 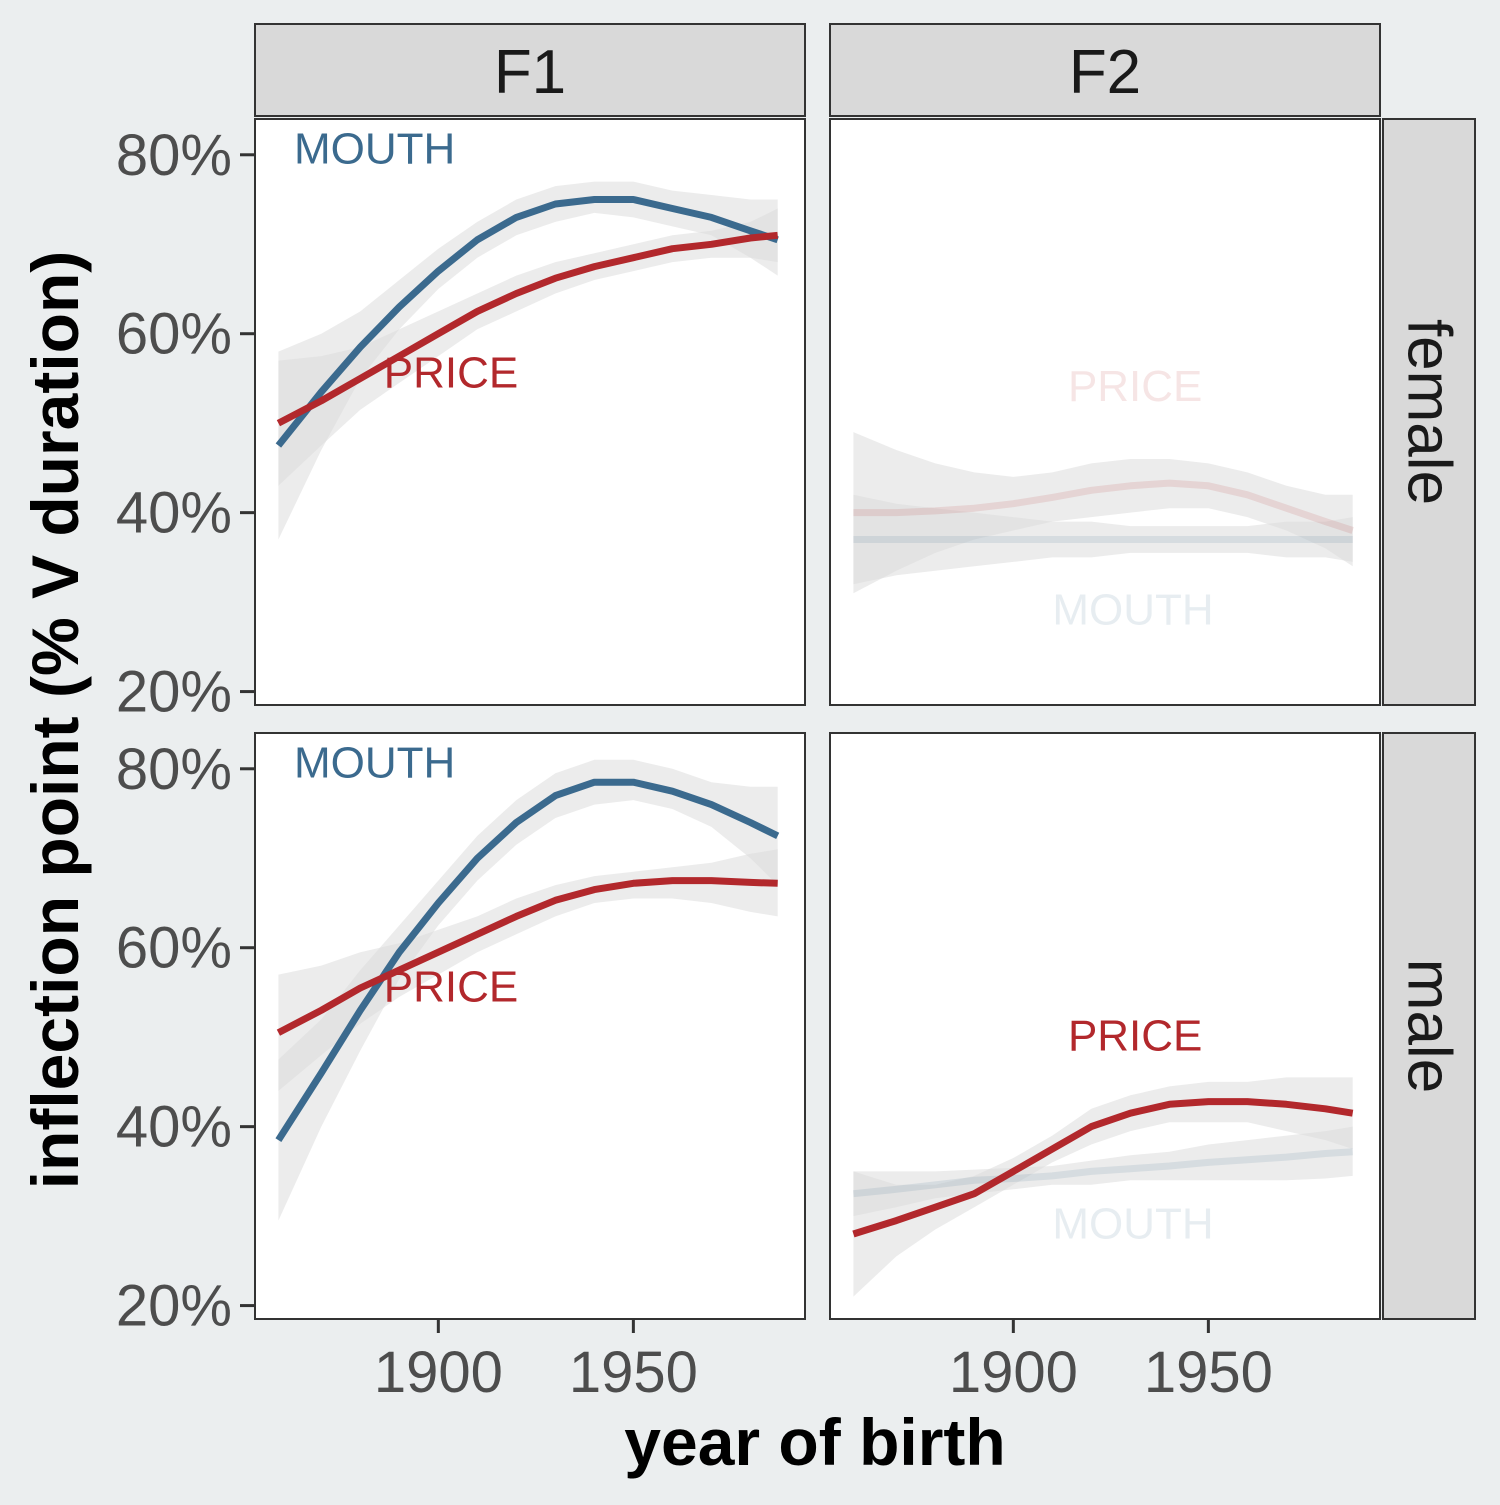 I want to click on series-line-mouth-f1-female, so click(x=527, y=322).